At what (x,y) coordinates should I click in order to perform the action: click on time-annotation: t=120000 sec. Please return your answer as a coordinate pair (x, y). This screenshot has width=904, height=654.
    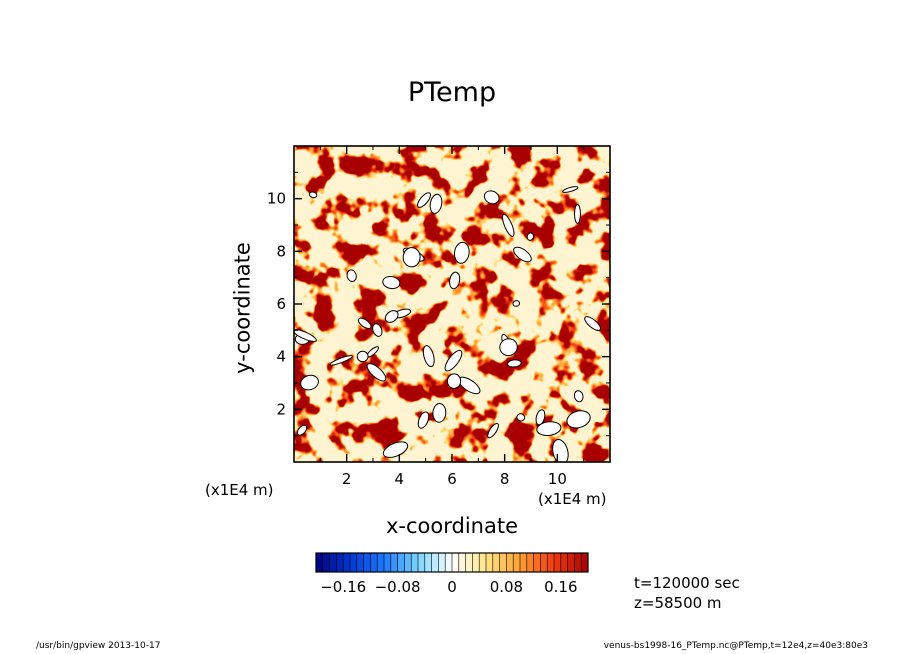
    Looking at the image, I should click on (687, 583).